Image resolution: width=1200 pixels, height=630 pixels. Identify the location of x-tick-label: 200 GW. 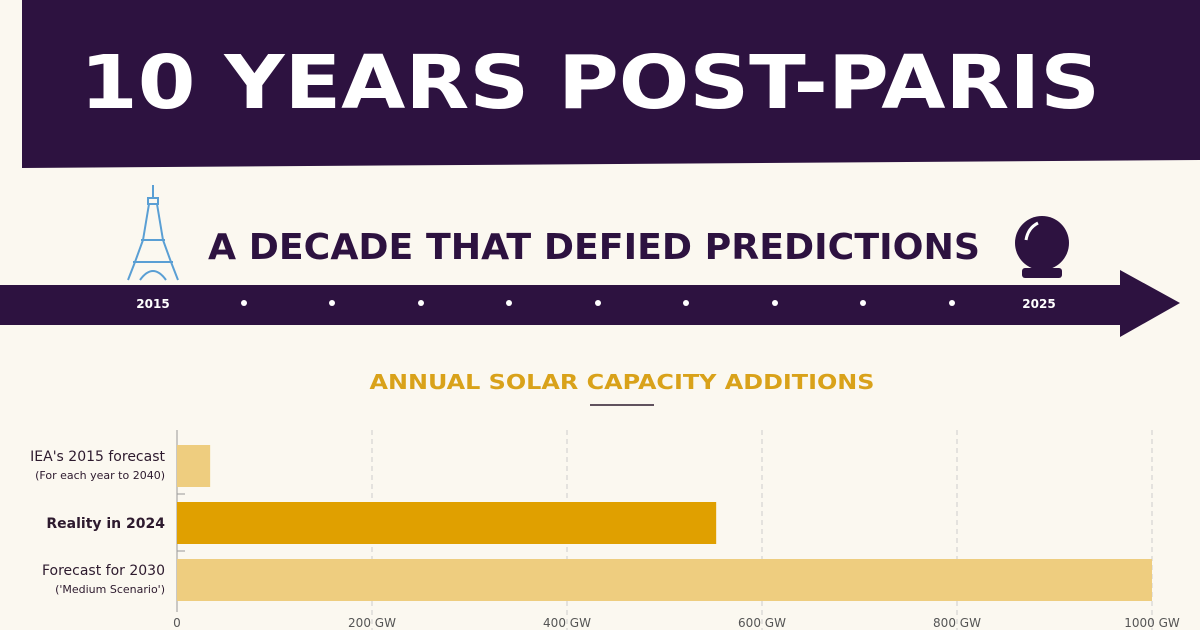
(372, 623).